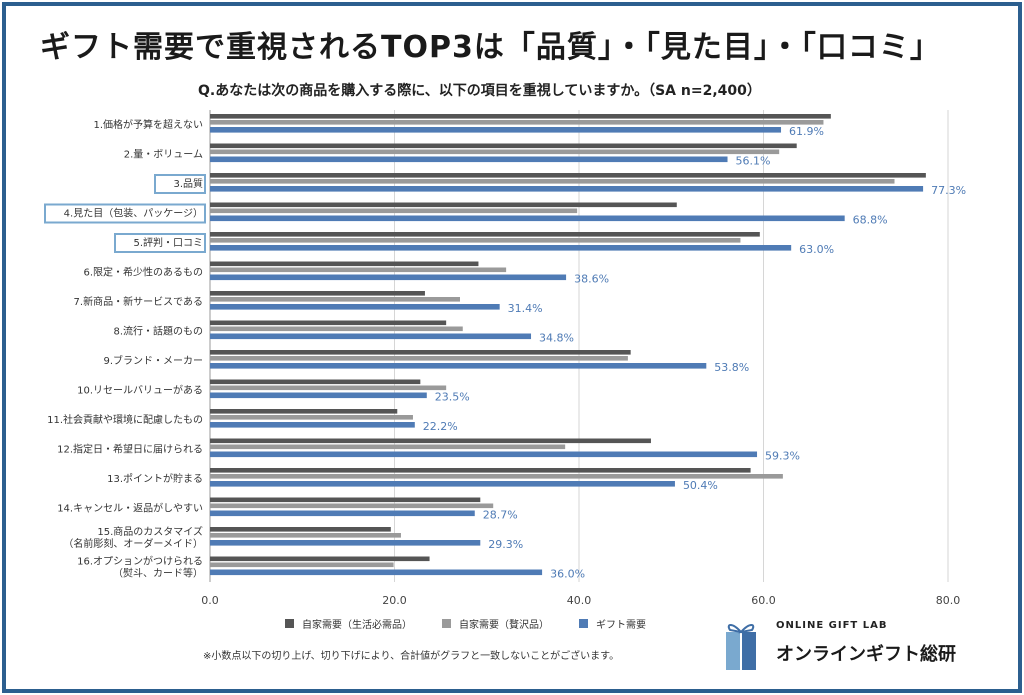  Describe the element at coordinates (140, 390) in the screenshot. I see `category-label: 10.リセールバリューがある` at that location.